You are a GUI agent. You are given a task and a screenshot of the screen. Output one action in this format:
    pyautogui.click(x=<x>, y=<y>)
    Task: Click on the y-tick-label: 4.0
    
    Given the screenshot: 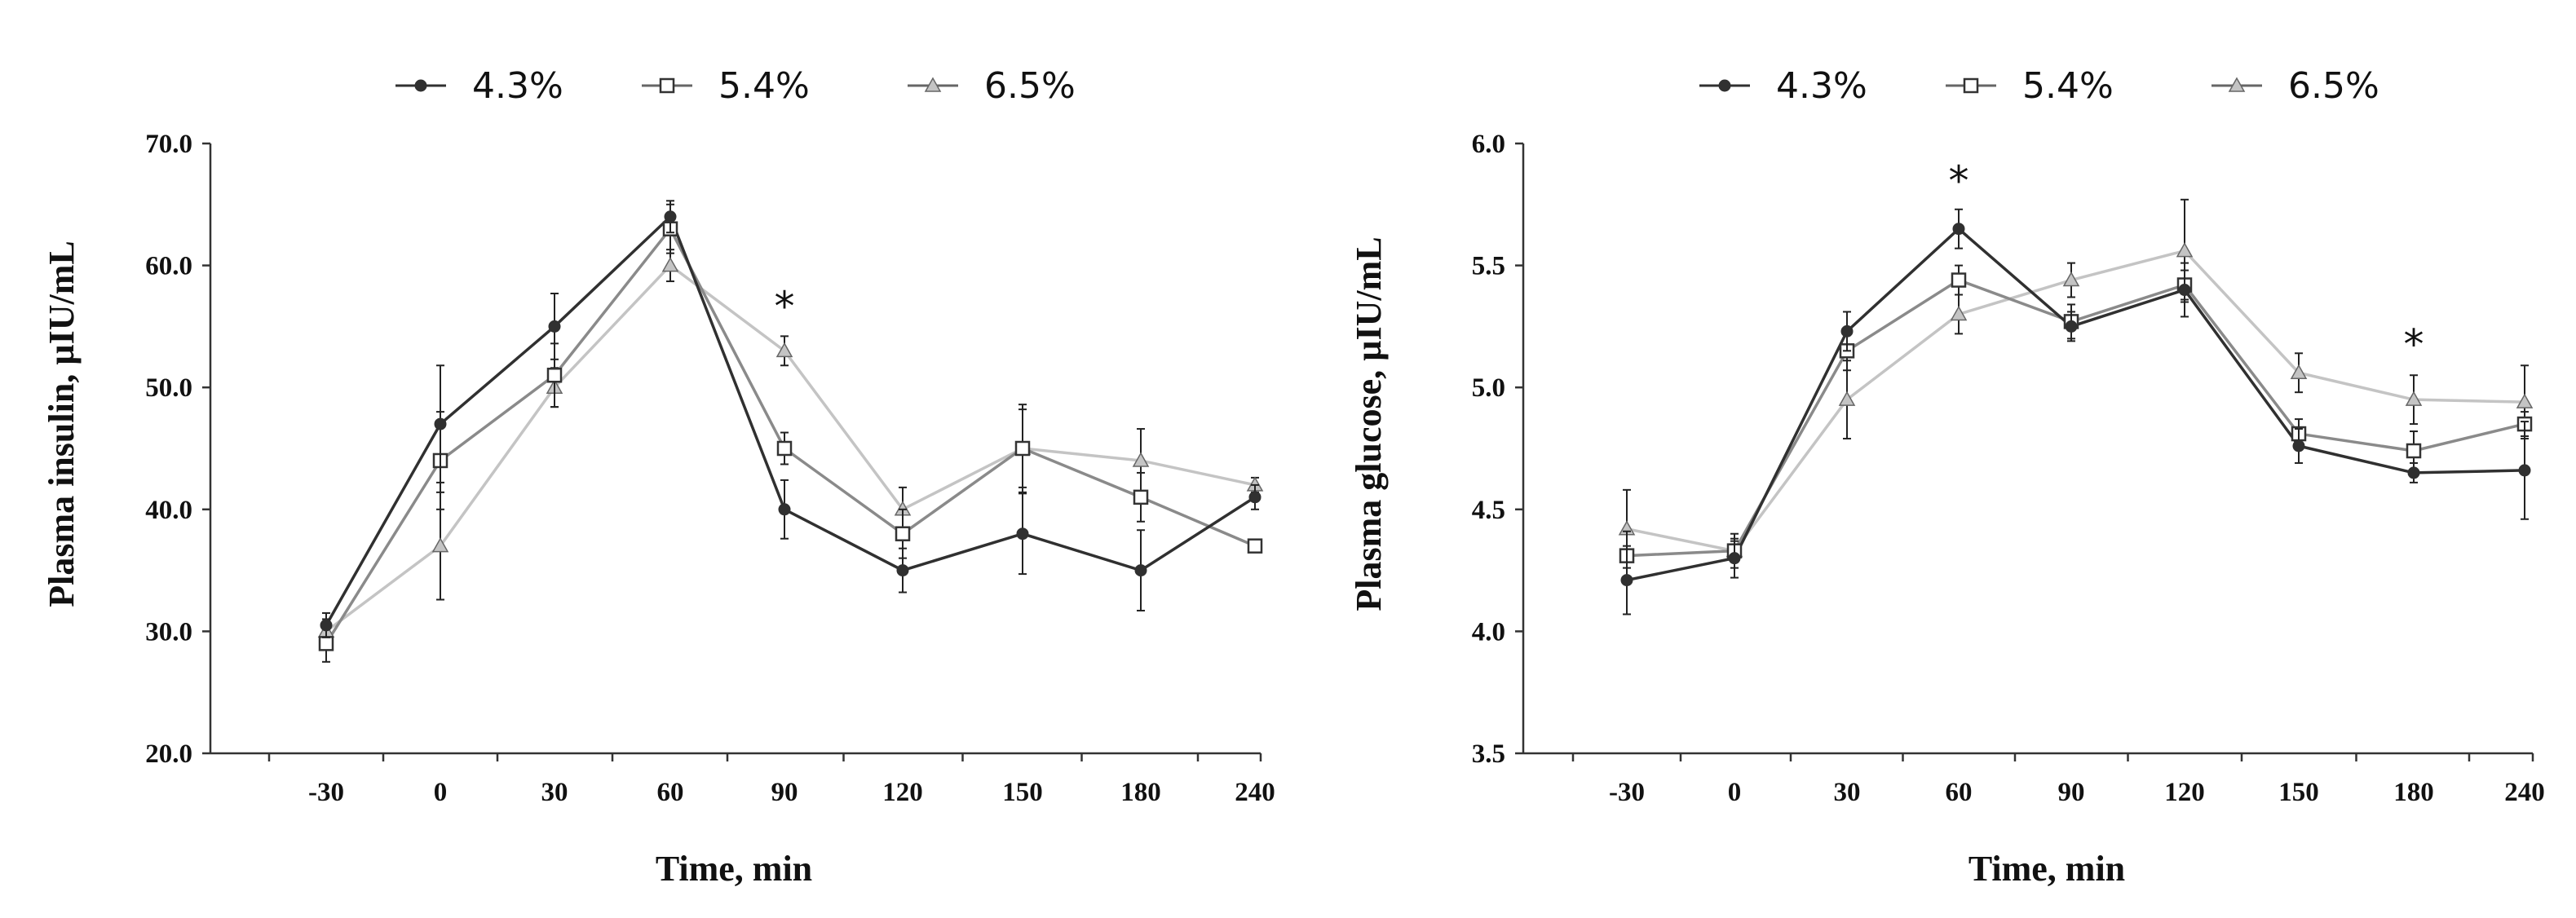 What is the action you would take?
    pyautogui.click(x=1488, y=632)
    